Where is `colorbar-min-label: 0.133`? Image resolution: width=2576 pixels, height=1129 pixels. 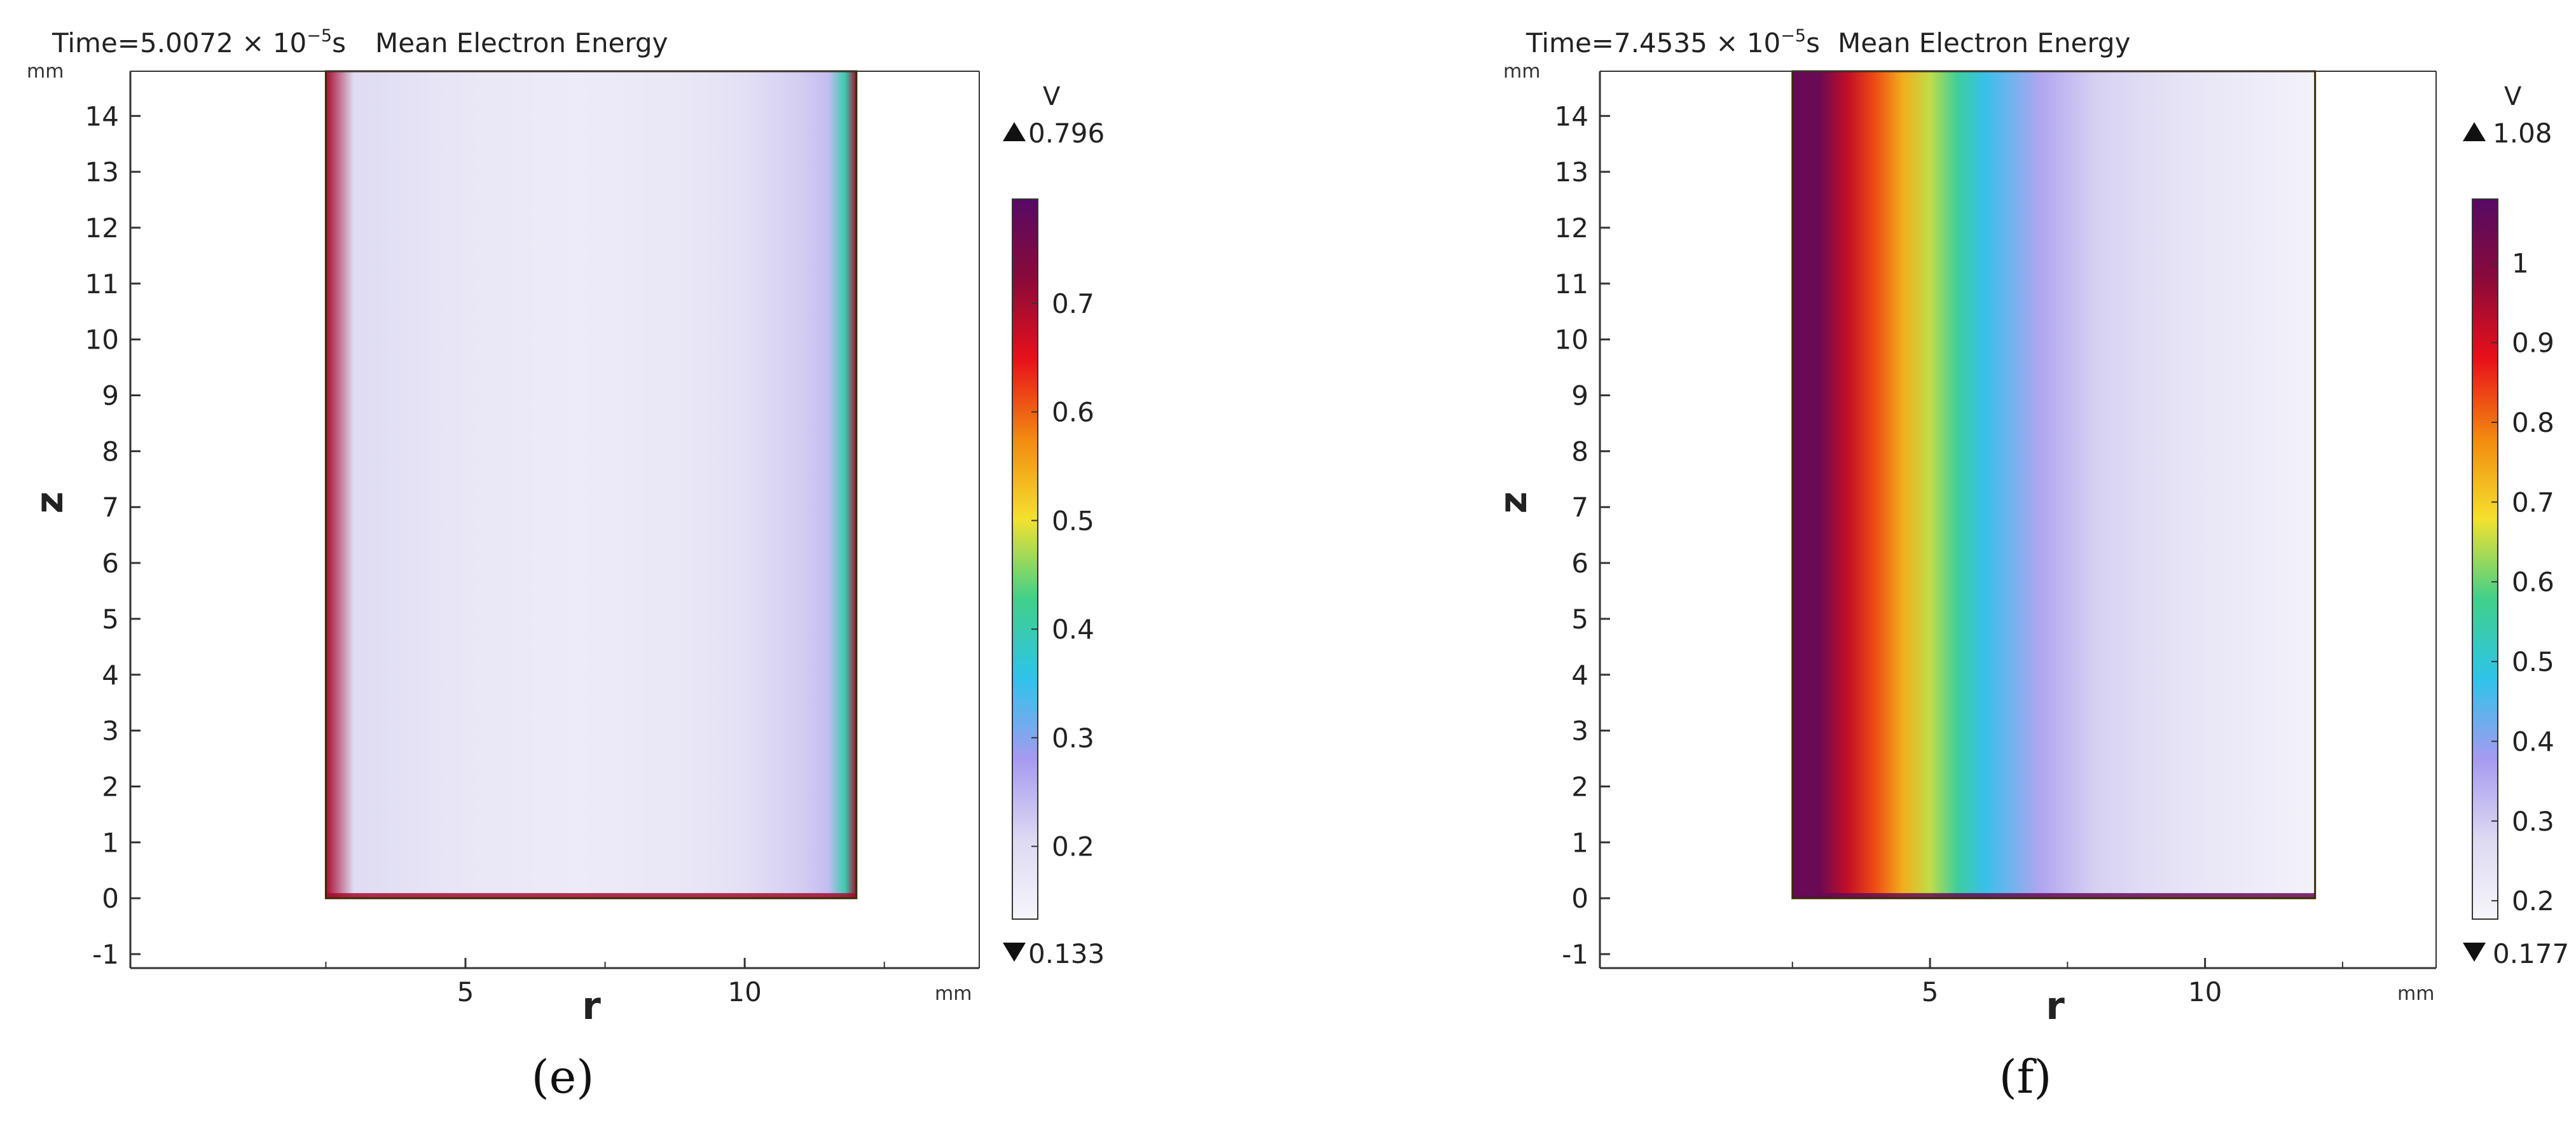
colorbar-min-label: 0.133 is located at coordinates (1066, 953).